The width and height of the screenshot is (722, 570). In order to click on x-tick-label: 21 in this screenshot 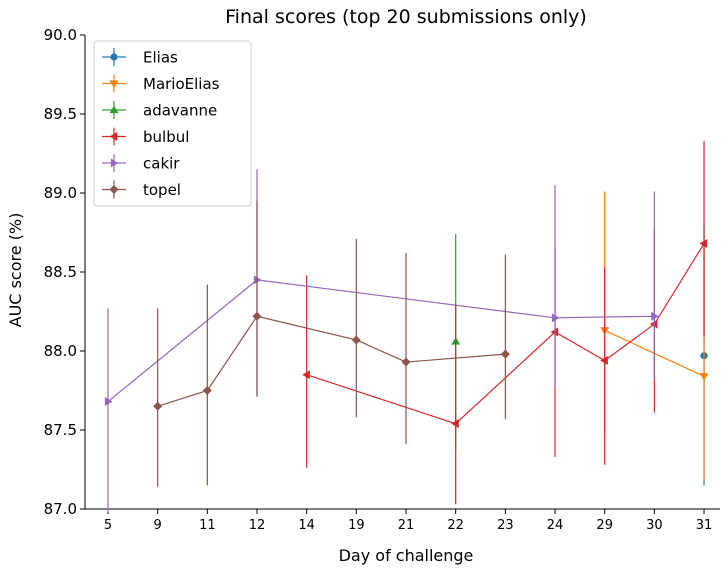, I will do `click(406, 525)`.